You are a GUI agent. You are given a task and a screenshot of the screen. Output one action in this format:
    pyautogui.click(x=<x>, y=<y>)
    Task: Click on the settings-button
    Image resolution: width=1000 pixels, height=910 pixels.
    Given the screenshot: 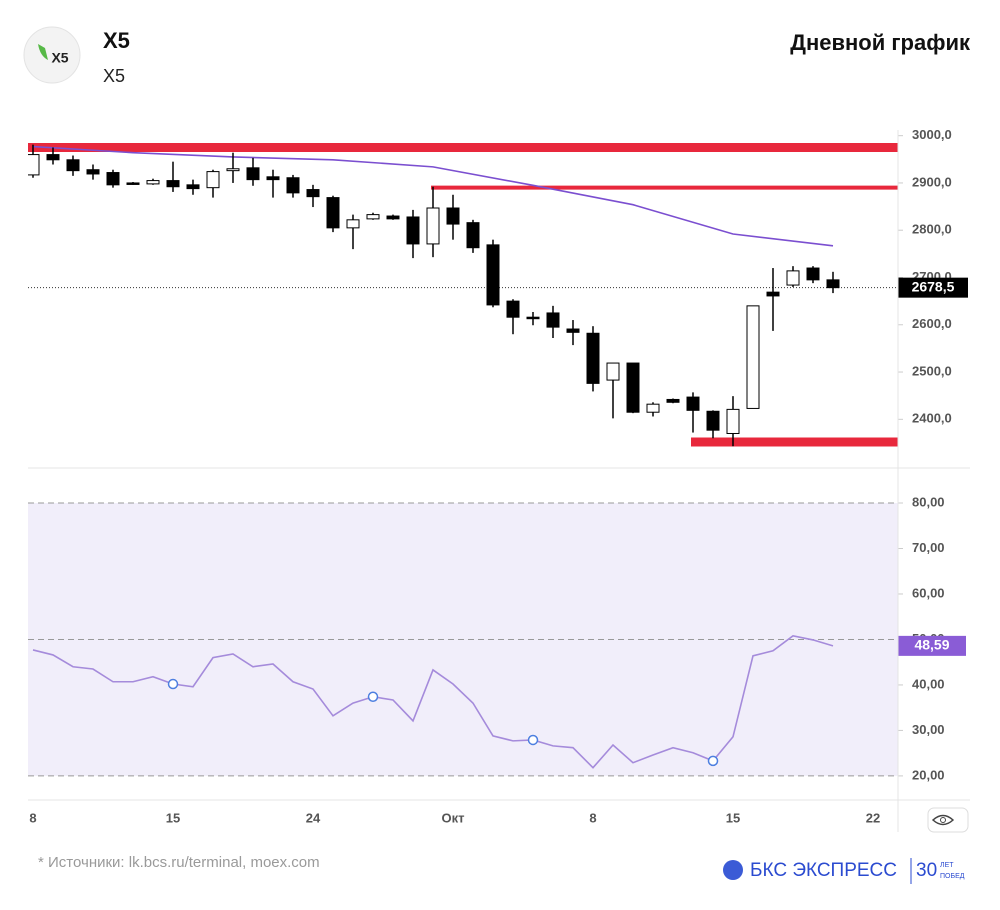 What is the action you would take?
    pyautogui.click(x=948, y=820)
    